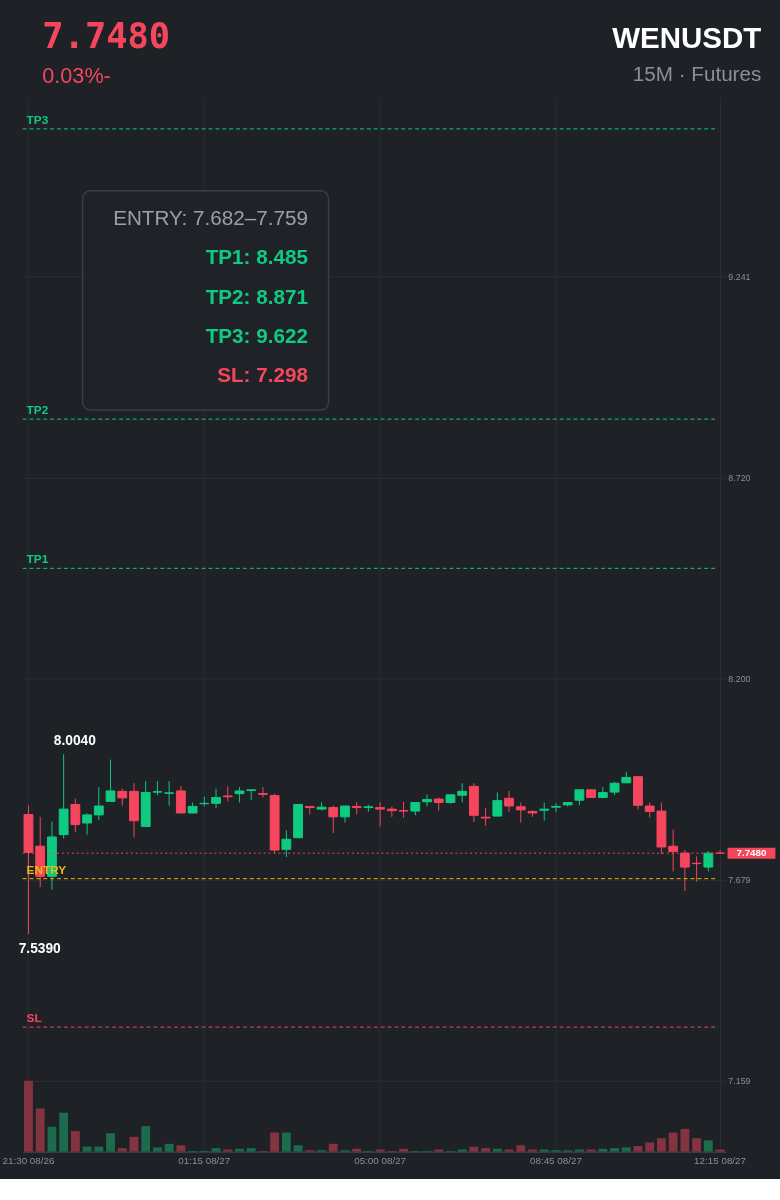  I want to click on ref-line-label: TP1, so click(37, 559).